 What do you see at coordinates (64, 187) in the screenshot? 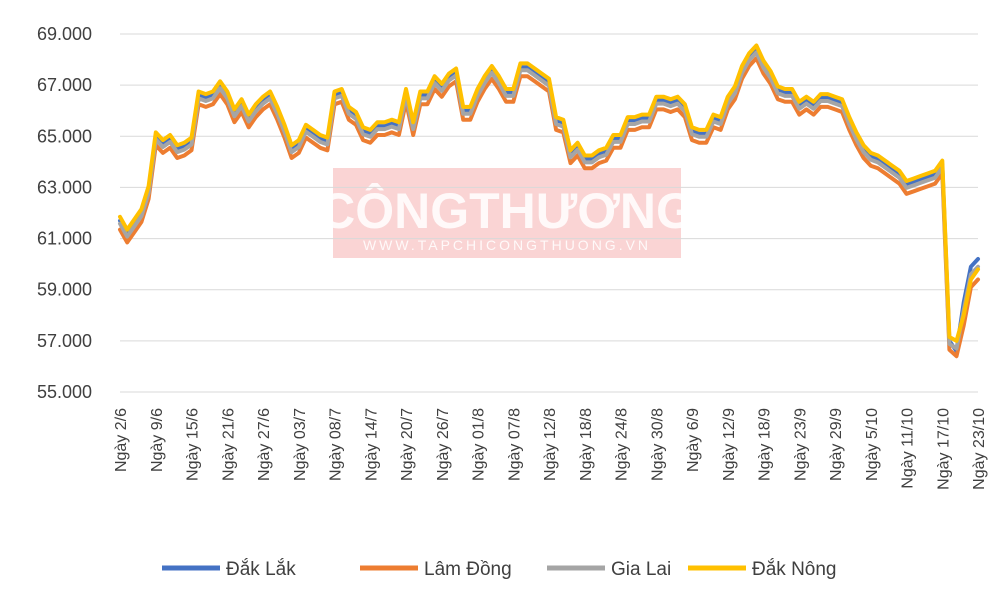
I see `y-tick-label: 63.000` at bounding box center [64, 187].